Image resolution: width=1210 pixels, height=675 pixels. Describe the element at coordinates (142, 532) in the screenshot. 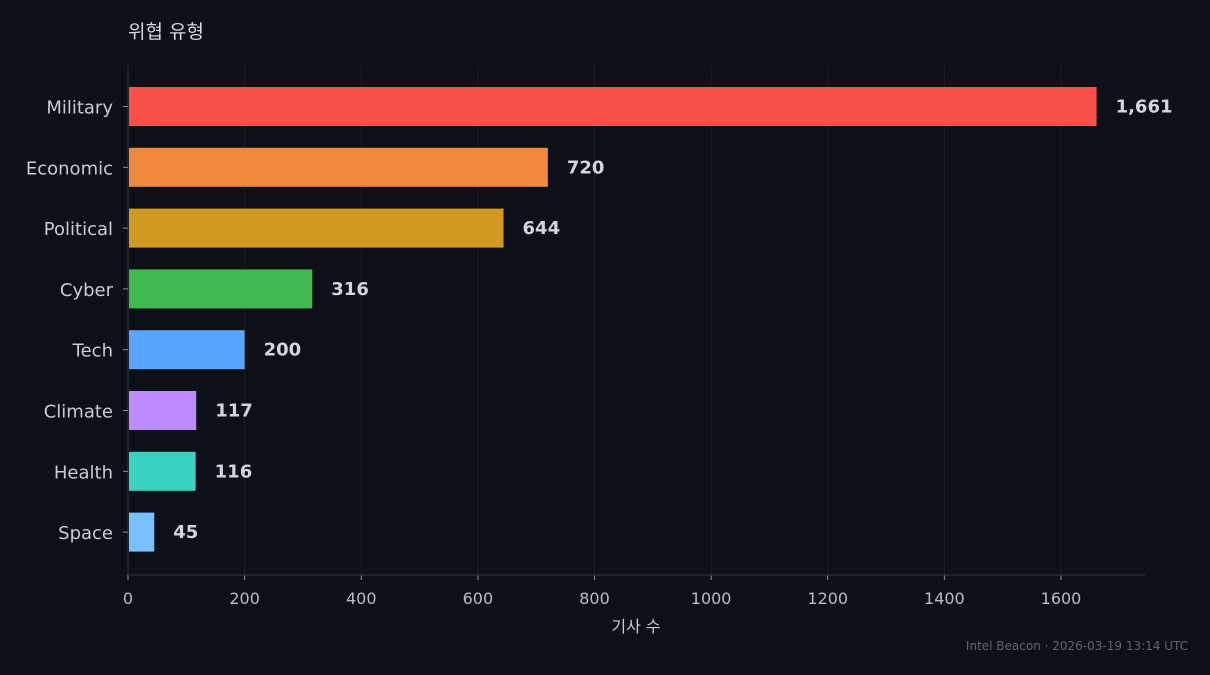

I see `bar-space` at that location.